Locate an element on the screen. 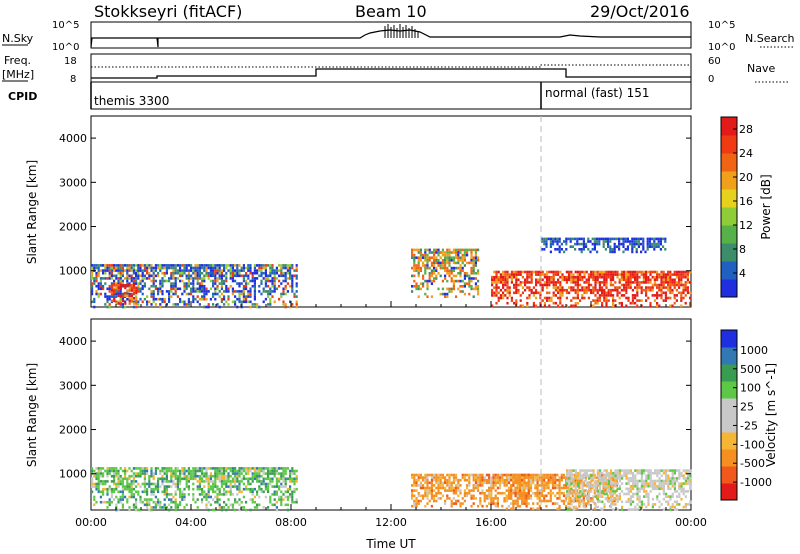  velocity-colorbar-segment is located at coordinates (729, 373).